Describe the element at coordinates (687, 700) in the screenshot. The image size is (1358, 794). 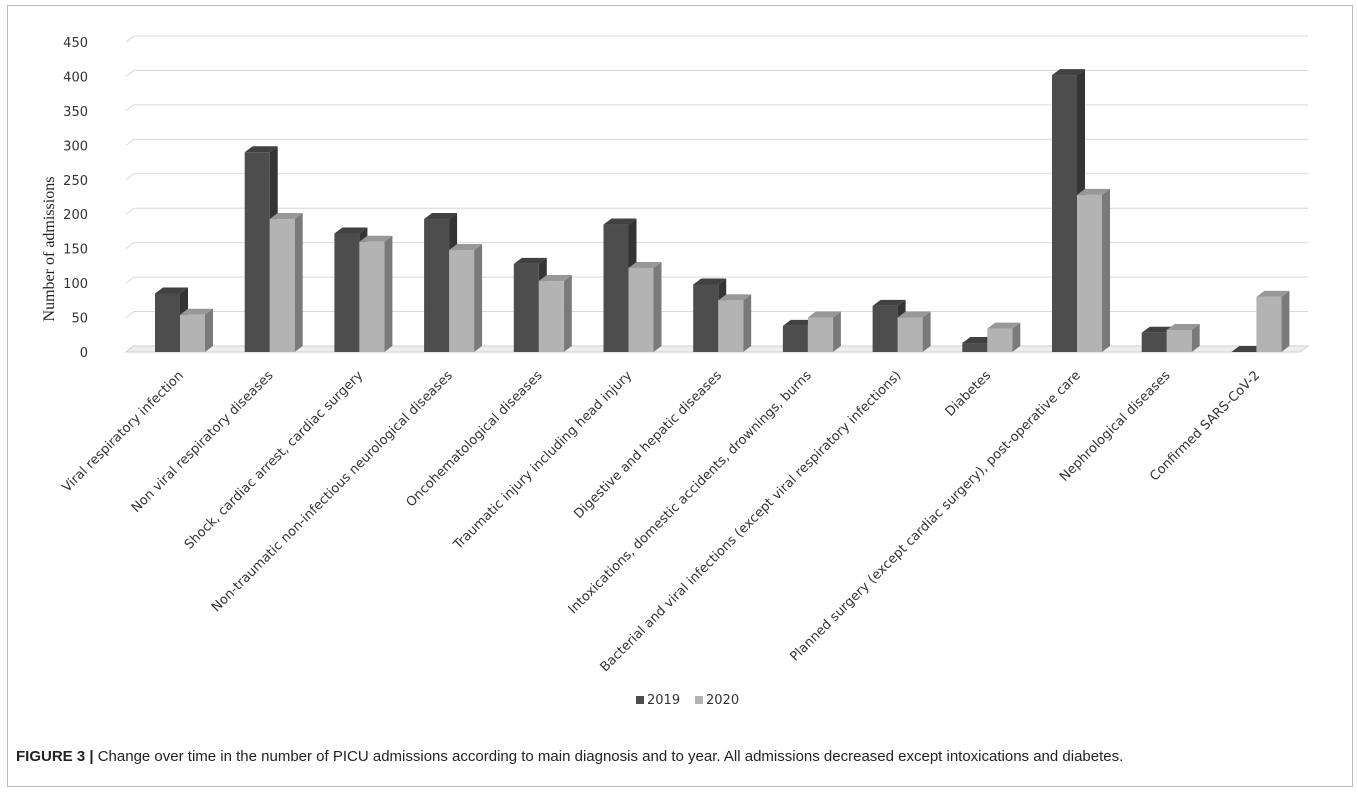
I see `legend: 2019 2020` at that location.